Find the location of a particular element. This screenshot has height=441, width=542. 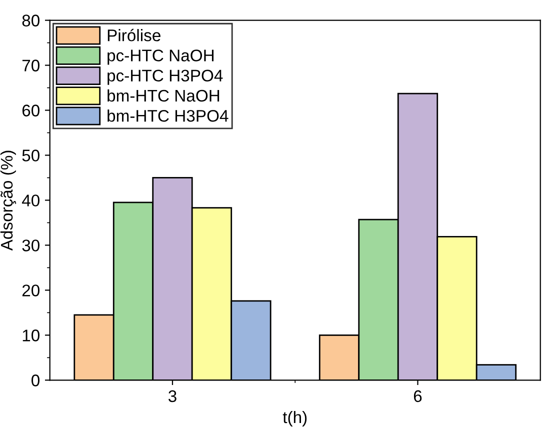

legend-label: pc-HTC H3PO4 is located at coordinates (165, 77).